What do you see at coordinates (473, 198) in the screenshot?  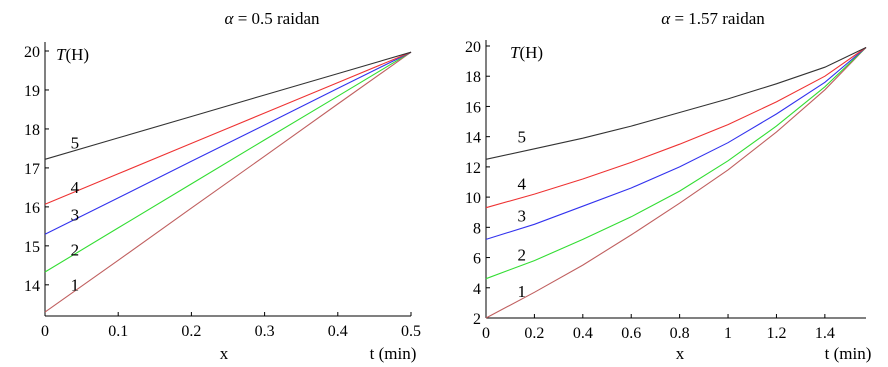 I see `y-tick-label: 10` at bounding box center [473, 198].